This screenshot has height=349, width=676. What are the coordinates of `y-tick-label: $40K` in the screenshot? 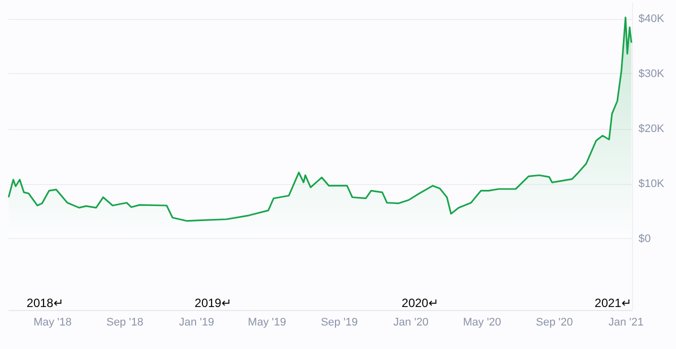 It's located at (651, 19).